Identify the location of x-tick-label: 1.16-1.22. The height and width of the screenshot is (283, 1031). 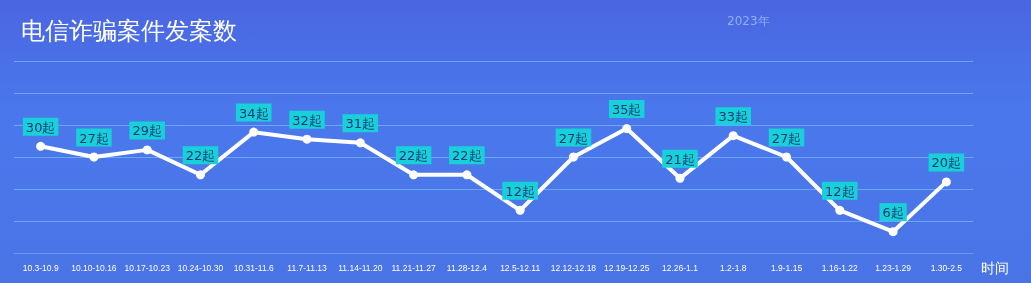
(840, 267).